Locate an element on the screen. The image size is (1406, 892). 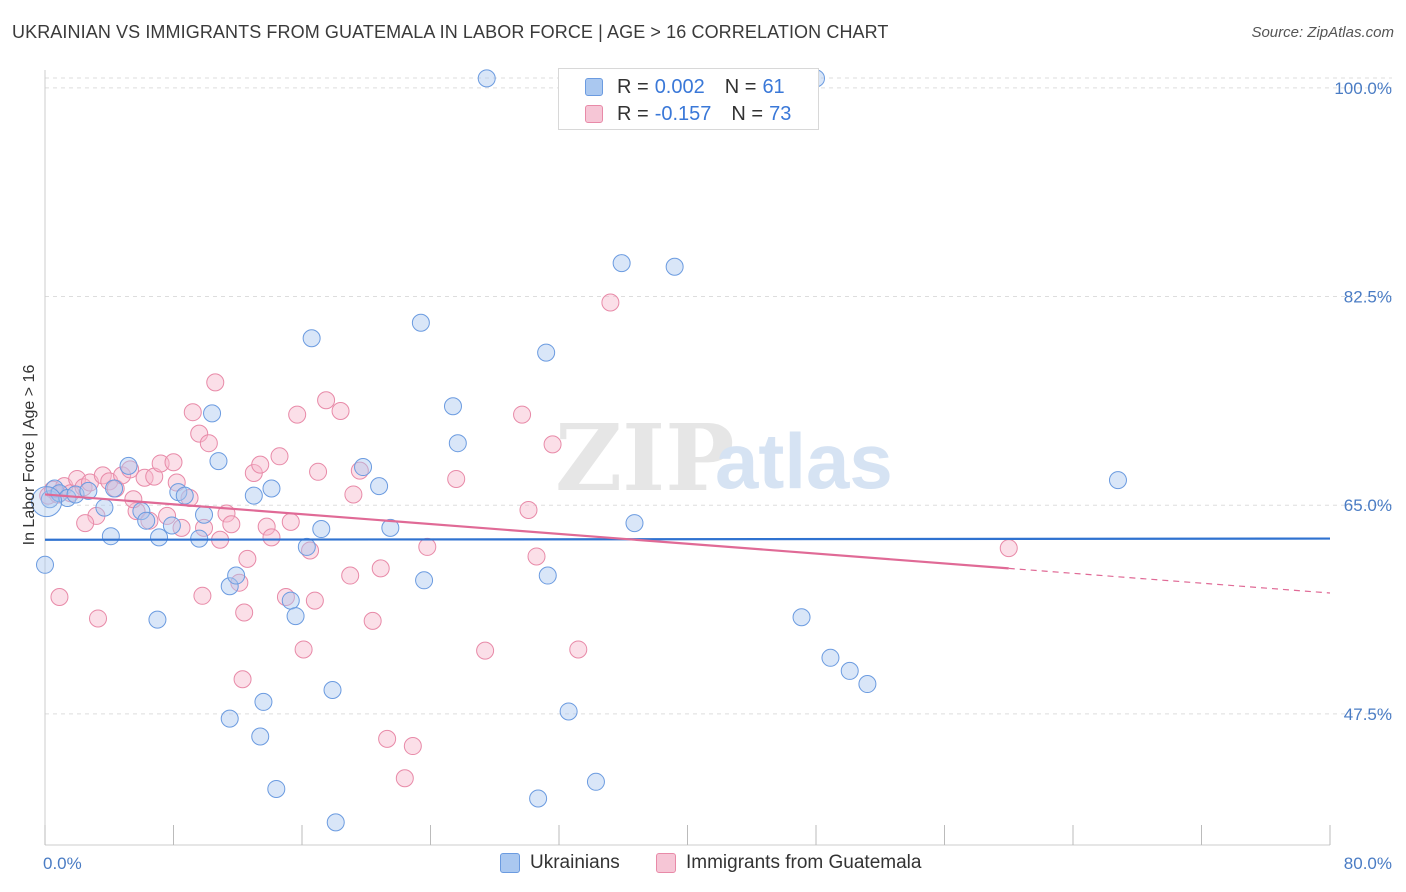
legend-item-guatemala: Immigrants from Guatemala is located at coordinates (788, 863).